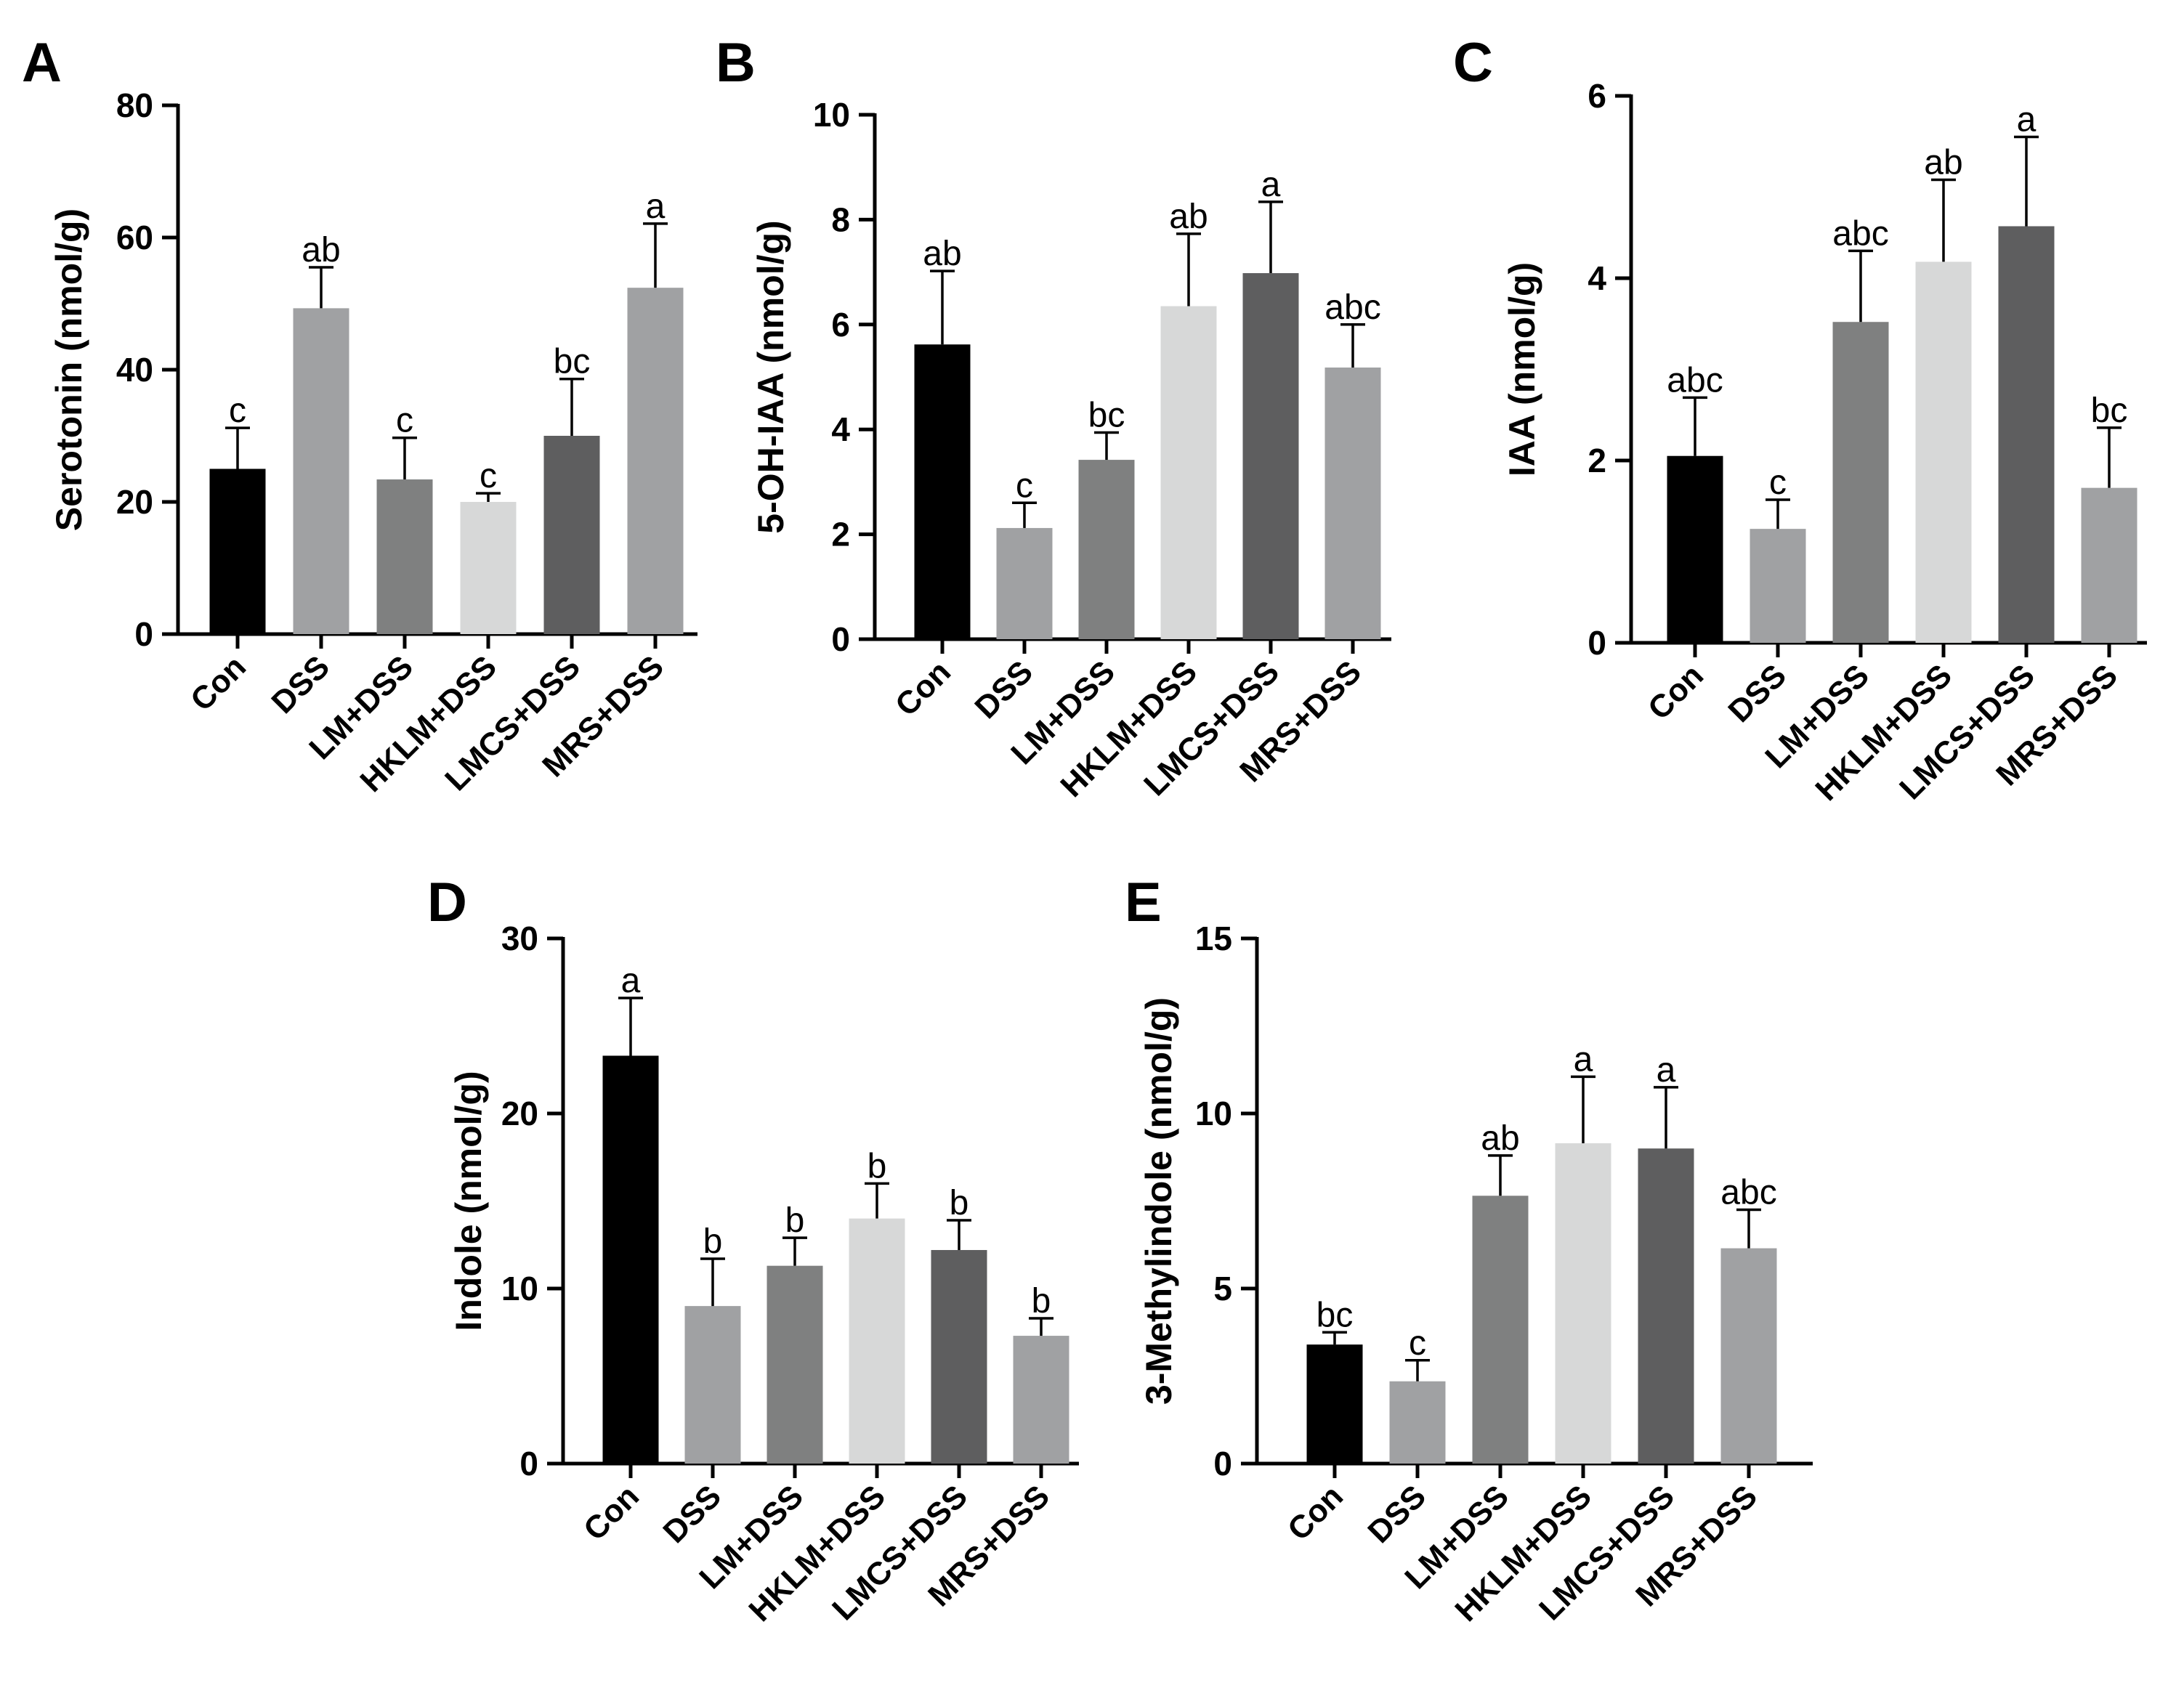  I want to click on y-axis-label: 3-Methylindole (nmol/g), so click(1158, 1201).